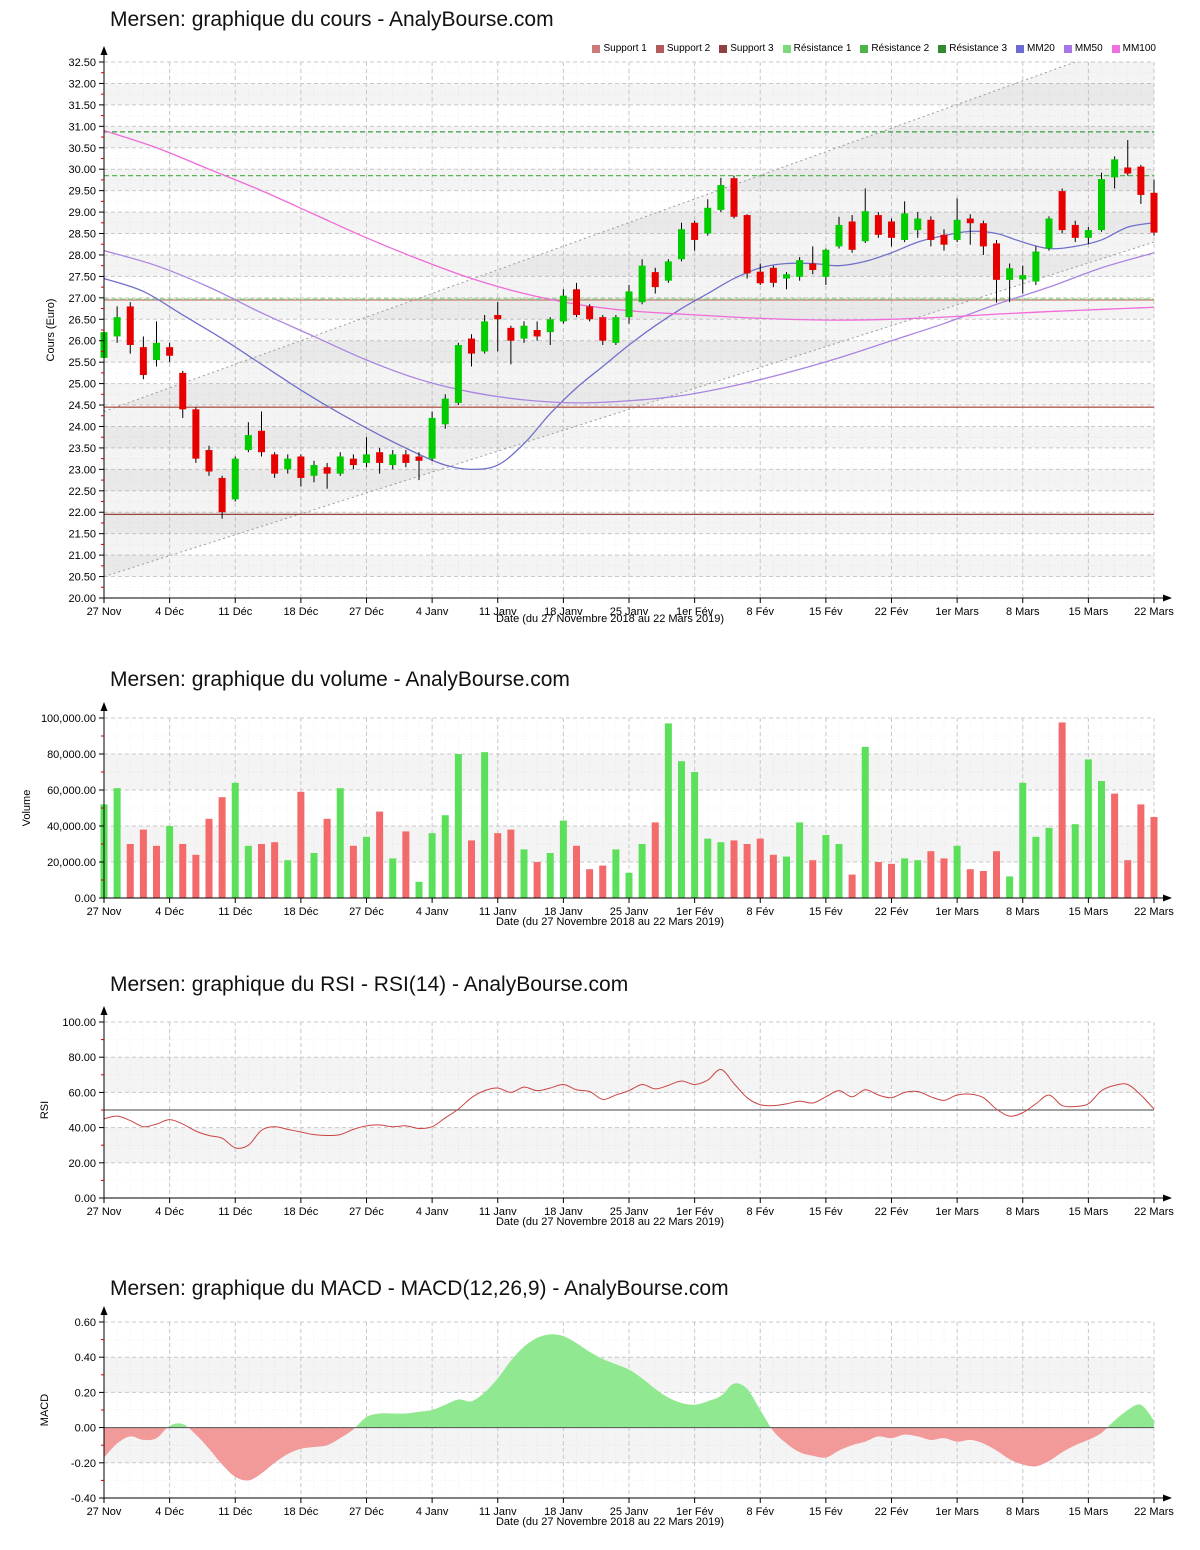 Image resolution: width=1200 pixels, height=1550 pixels. I want to click on svg-text: 21.50, so click(82, 535).